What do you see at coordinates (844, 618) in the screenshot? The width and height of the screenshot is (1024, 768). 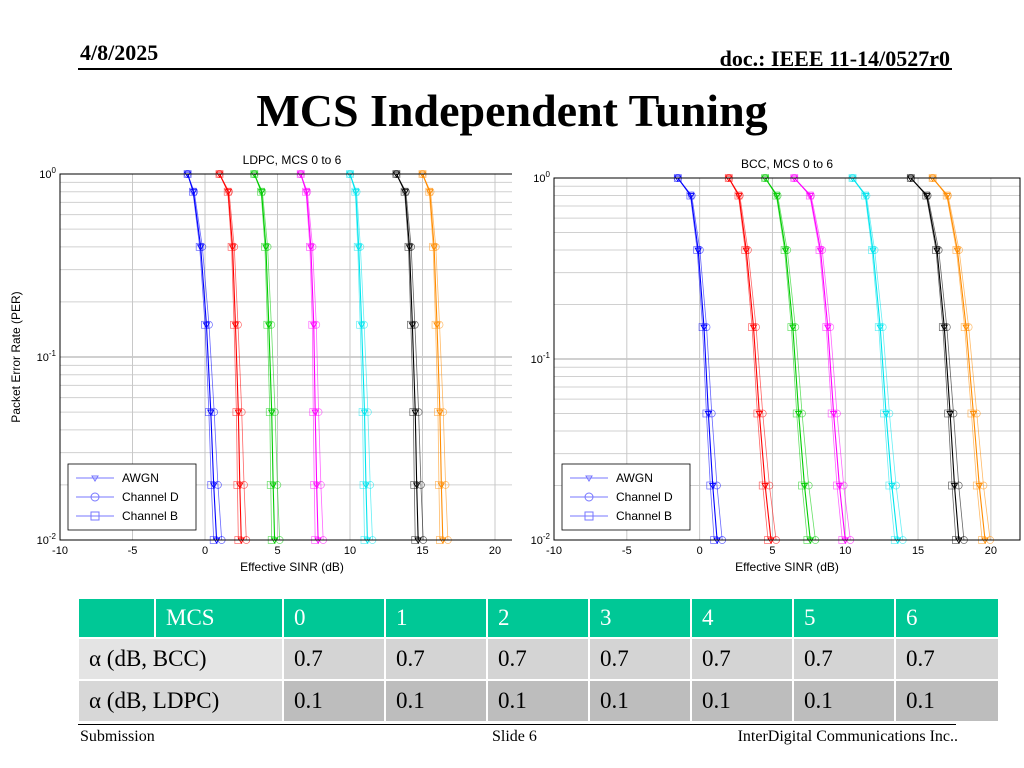 I see `table-header-cell: 5` at bounding box center [844, 618].